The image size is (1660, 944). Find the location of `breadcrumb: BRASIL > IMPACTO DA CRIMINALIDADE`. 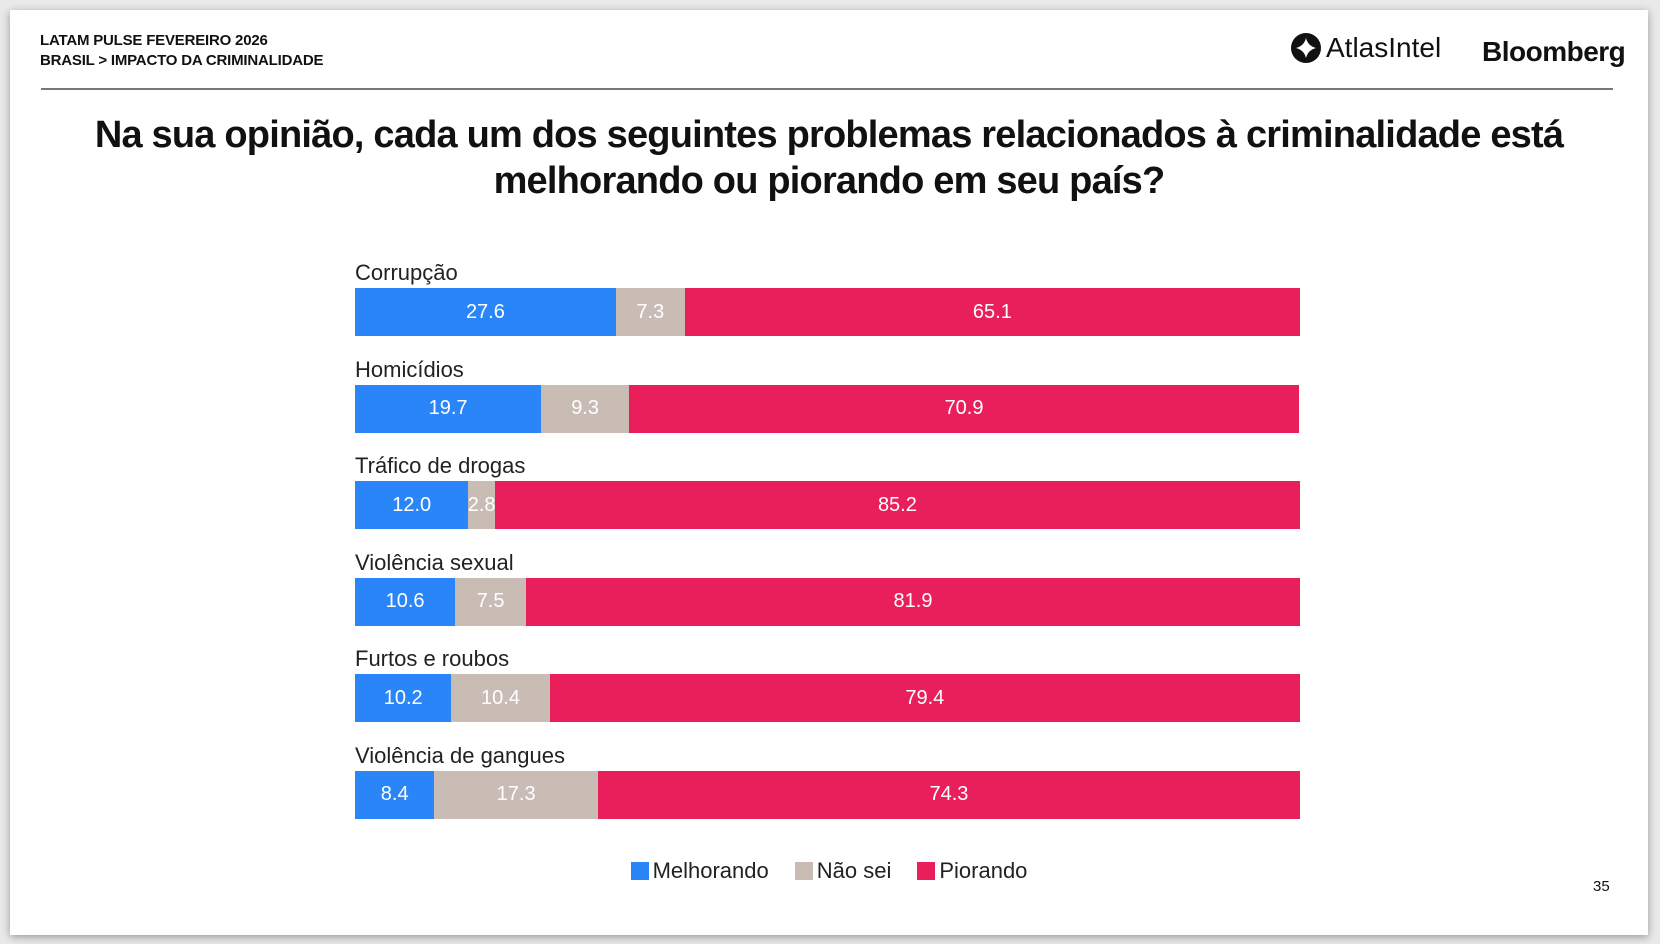

breadcrumb: BRASIL > IMPACTO DA CRIMINALIDADE is located at coordinates (182, 60).